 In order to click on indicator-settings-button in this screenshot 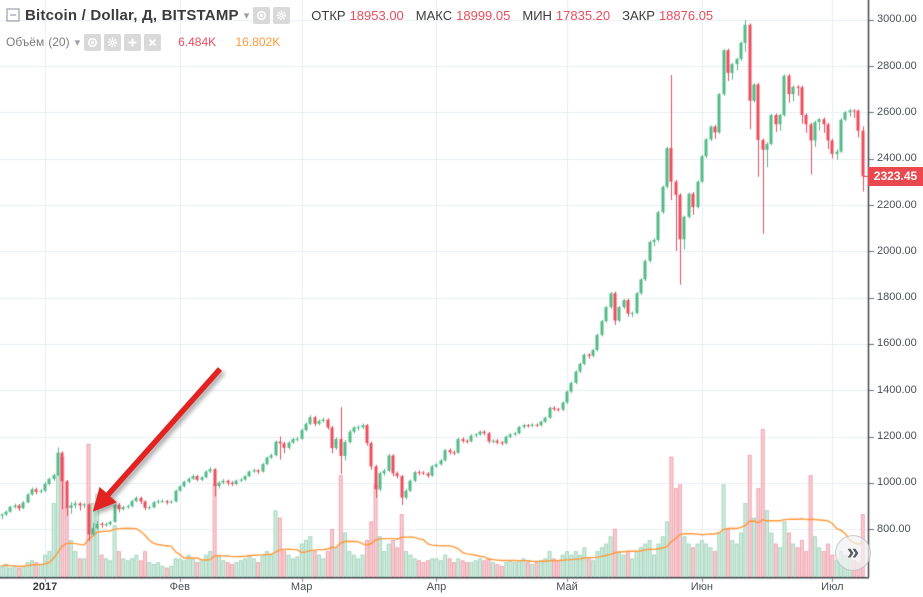, I will do `click(113, 42)`.